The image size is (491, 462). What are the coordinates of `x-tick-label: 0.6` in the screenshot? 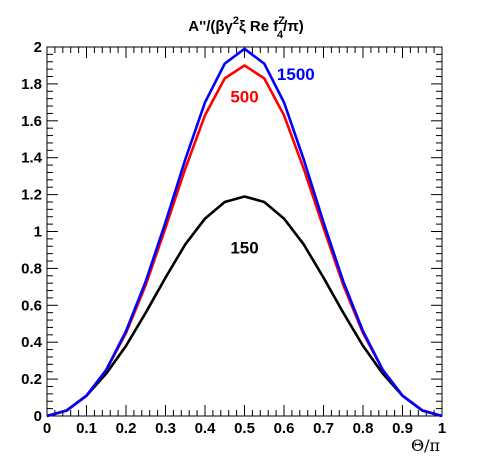 It's located at (284, 428).